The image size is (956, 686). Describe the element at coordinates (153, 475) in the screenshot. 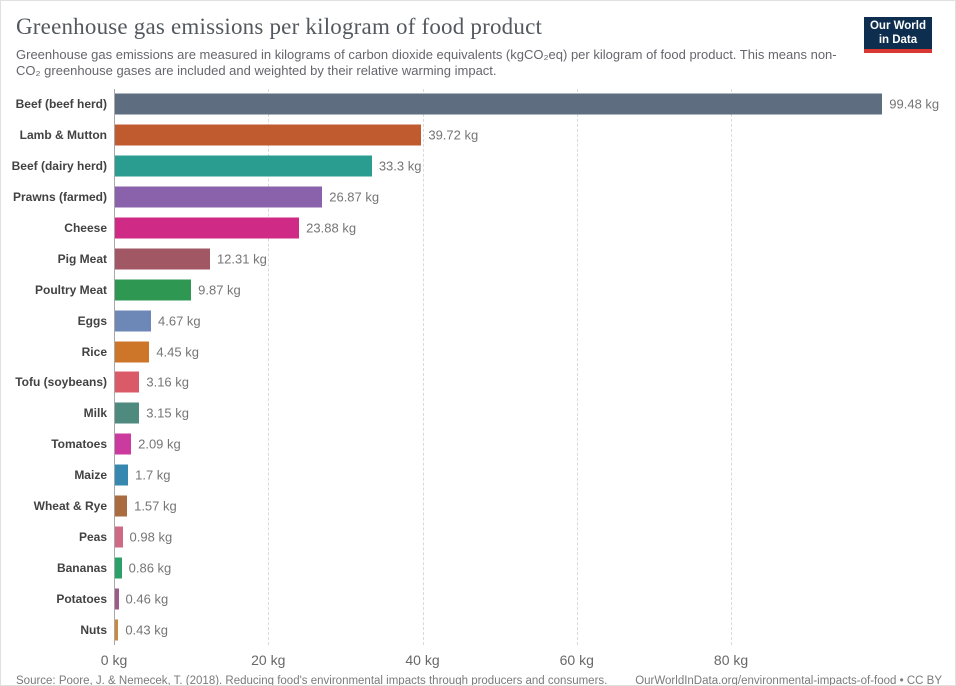

I see `value-label: 1.7 kg` at that location.